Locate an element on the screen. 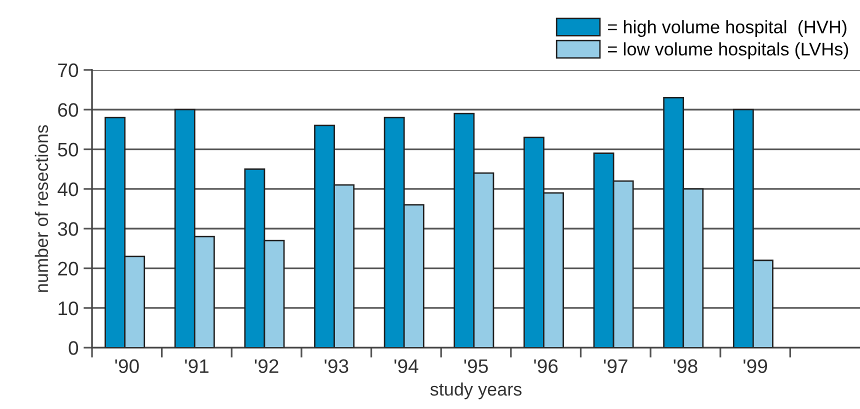 The width and height of the screenshot is (860, 409). x-tick-label: '90 is located at coordinates (127, 366).